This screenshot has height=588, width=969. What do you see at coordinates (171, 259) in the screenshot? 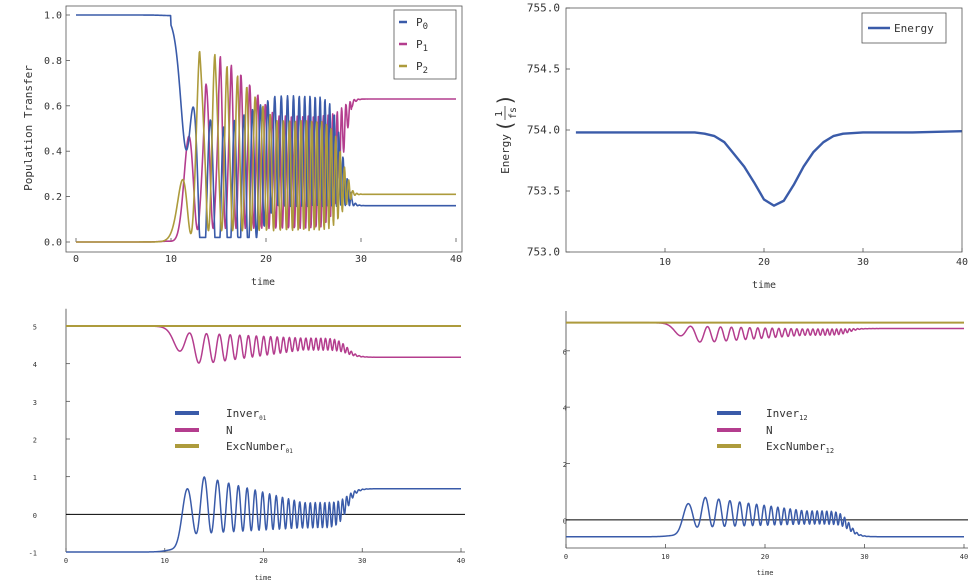
I see `p1-xtick-label: 10` at bounding box center [171, 259].